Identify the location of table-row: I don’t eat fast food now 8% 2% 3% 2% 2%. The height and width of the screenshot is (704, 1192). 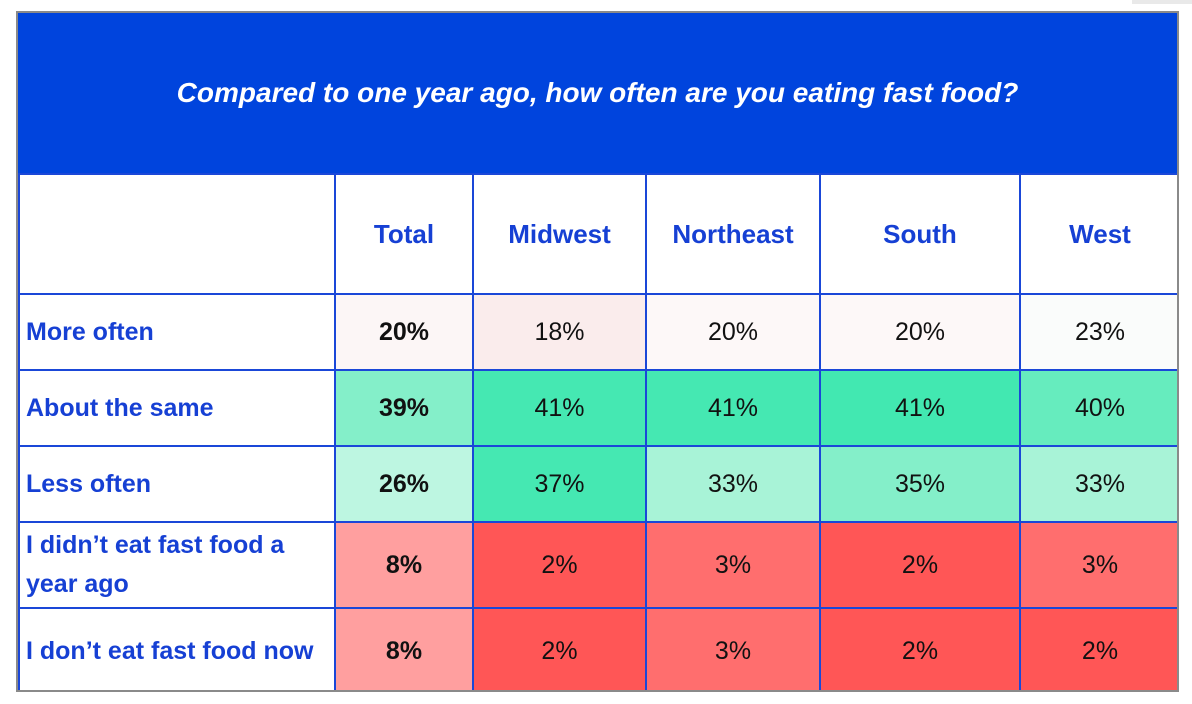
(597, 648).